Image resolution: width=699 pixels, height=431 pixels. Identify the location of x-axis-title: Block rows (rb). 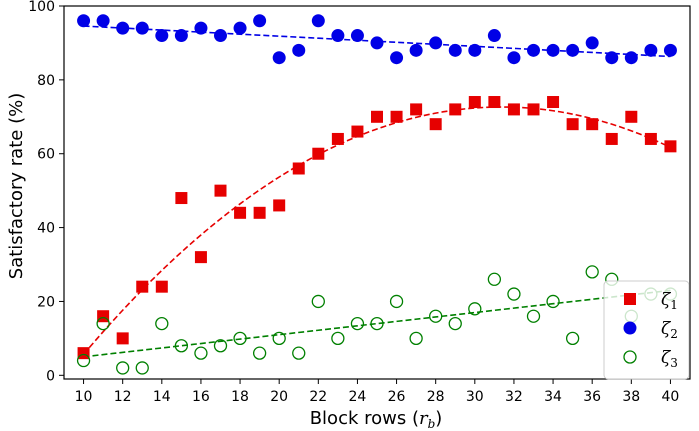
(376, 419).